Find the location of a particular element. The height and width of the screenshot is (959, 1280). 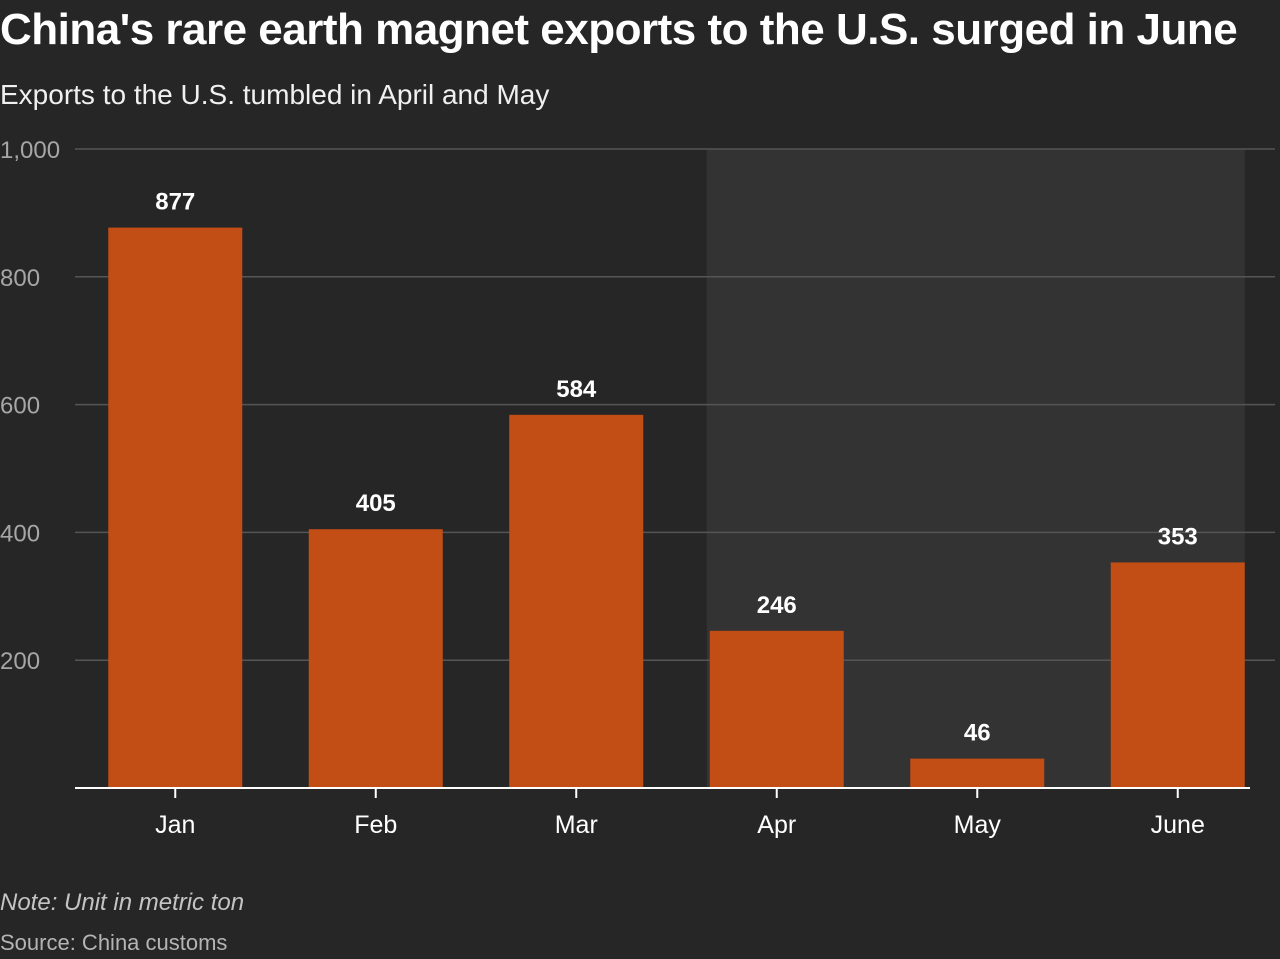

x-tick-label: May is located at coordinates (978, 825).